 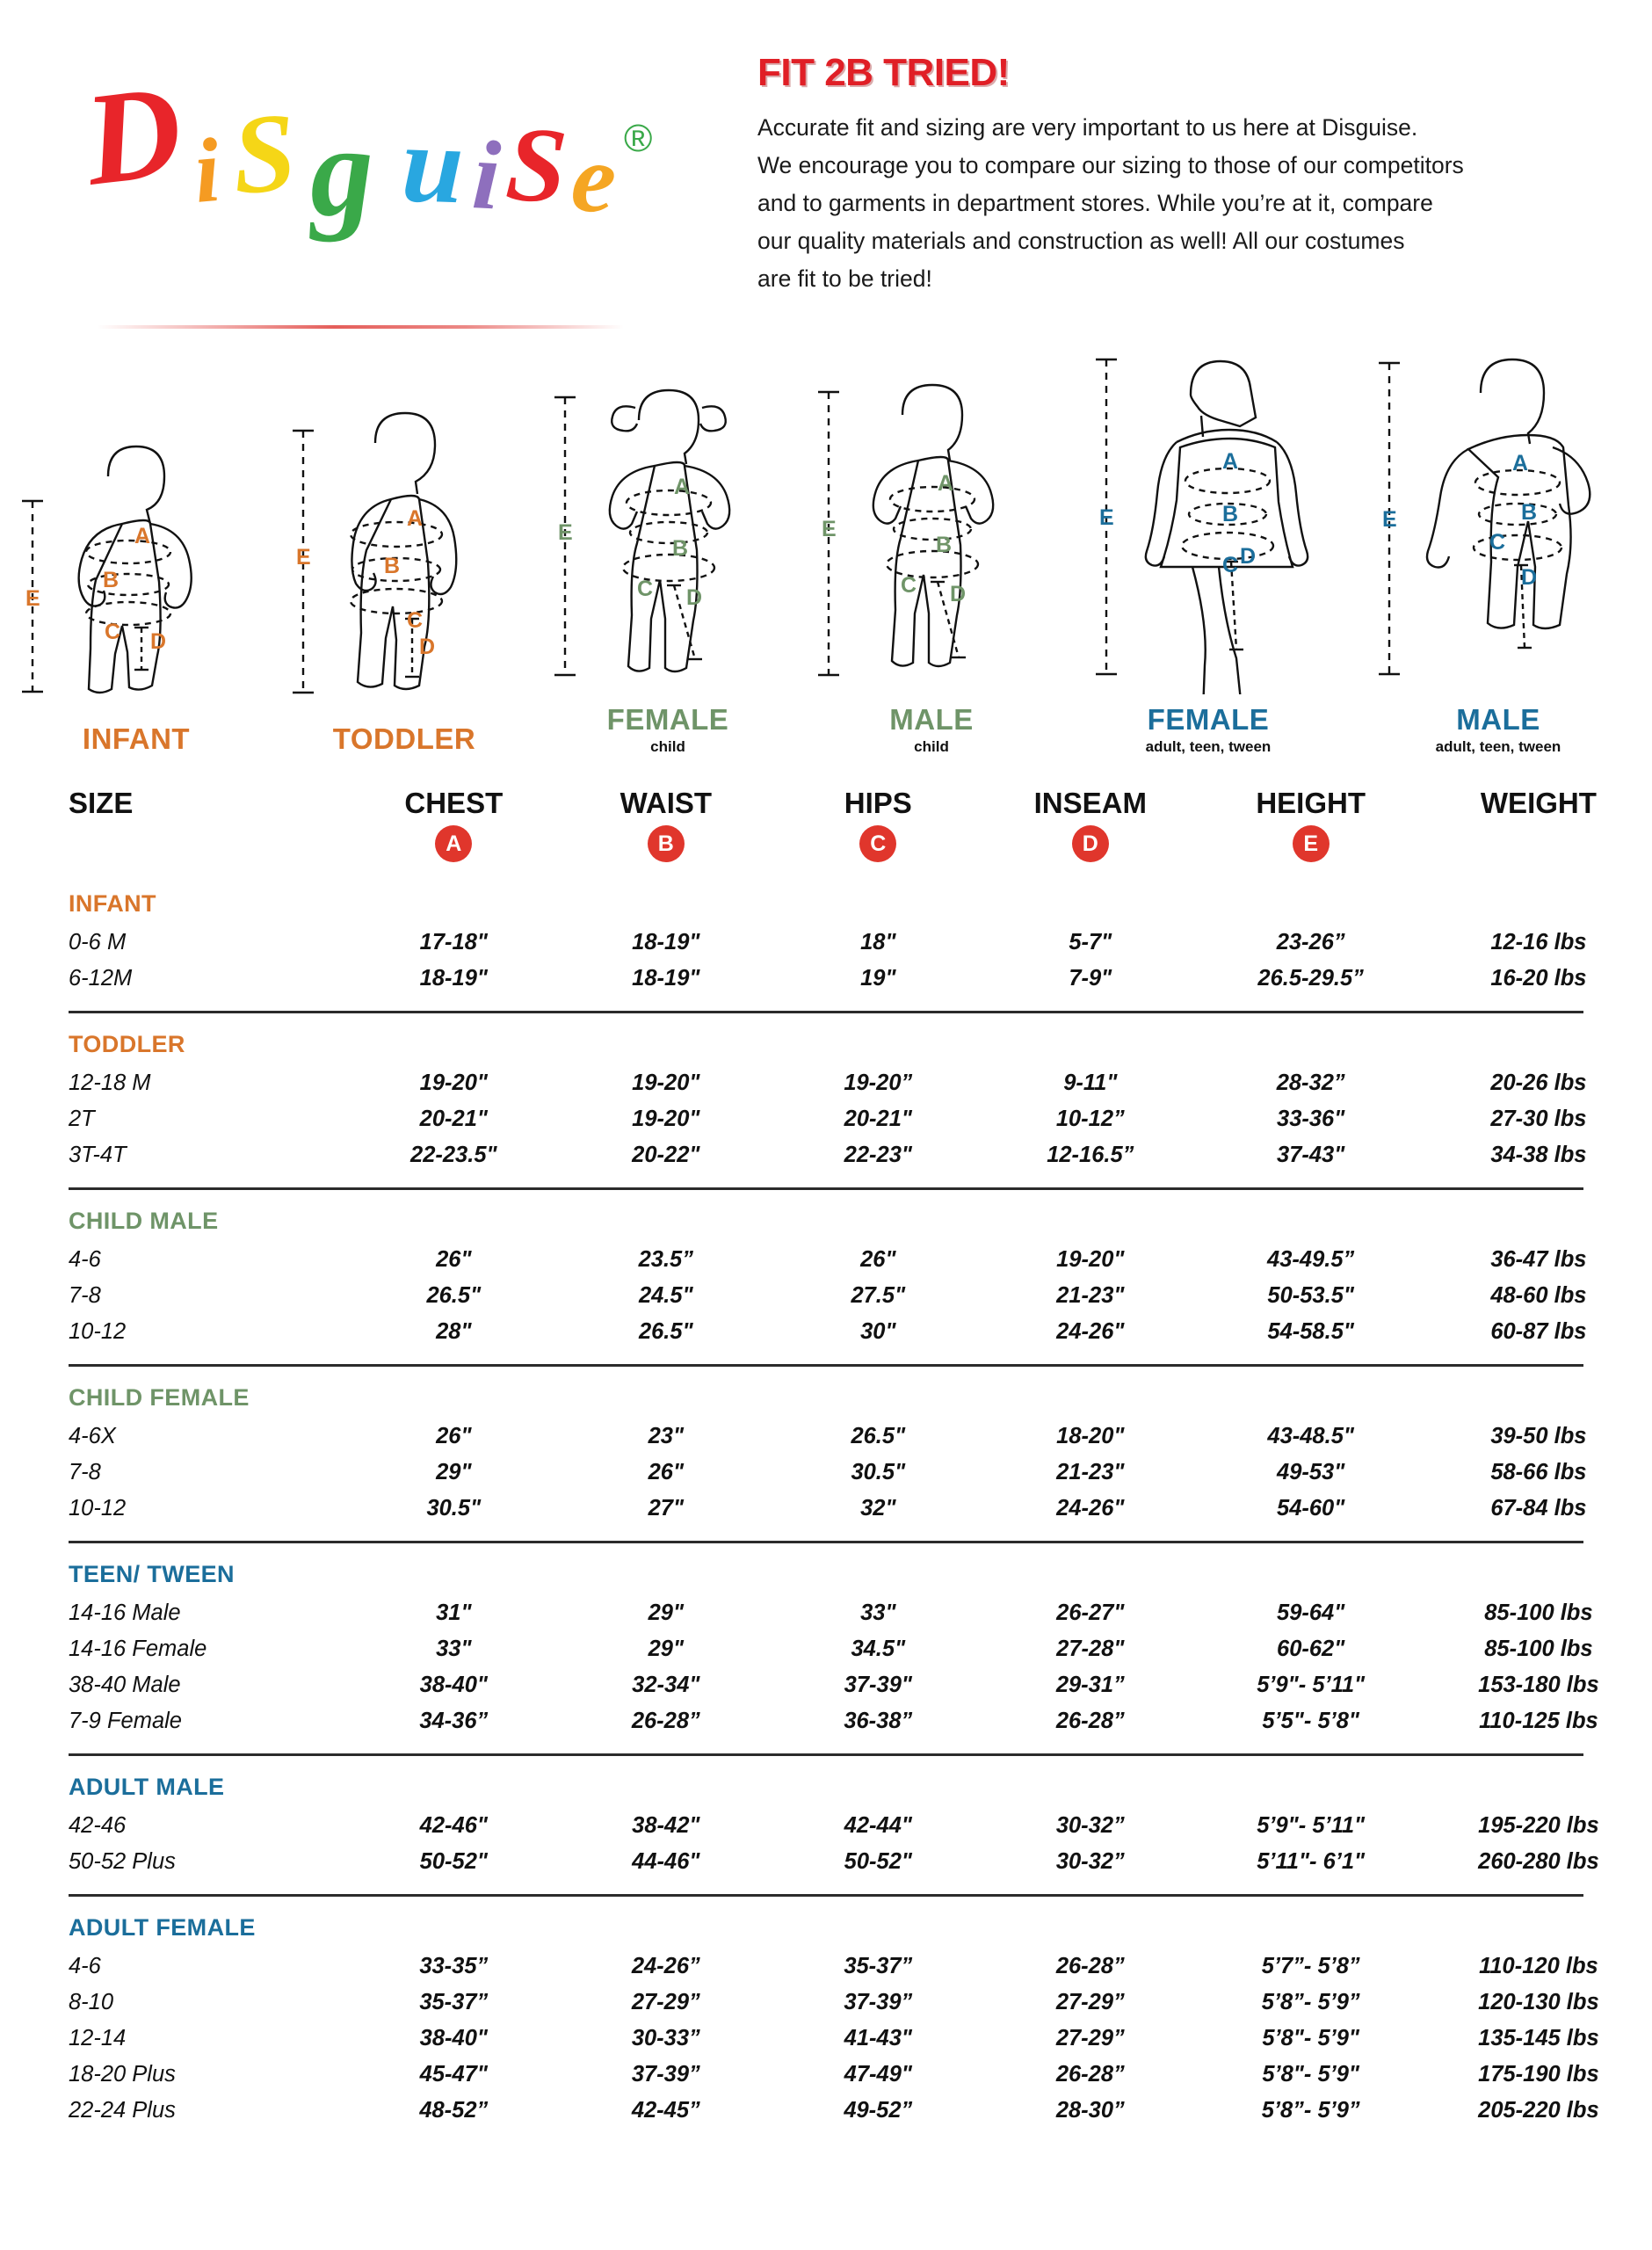 I want to click on figure-label-infant: INFANT, so click(x=136, y=738).